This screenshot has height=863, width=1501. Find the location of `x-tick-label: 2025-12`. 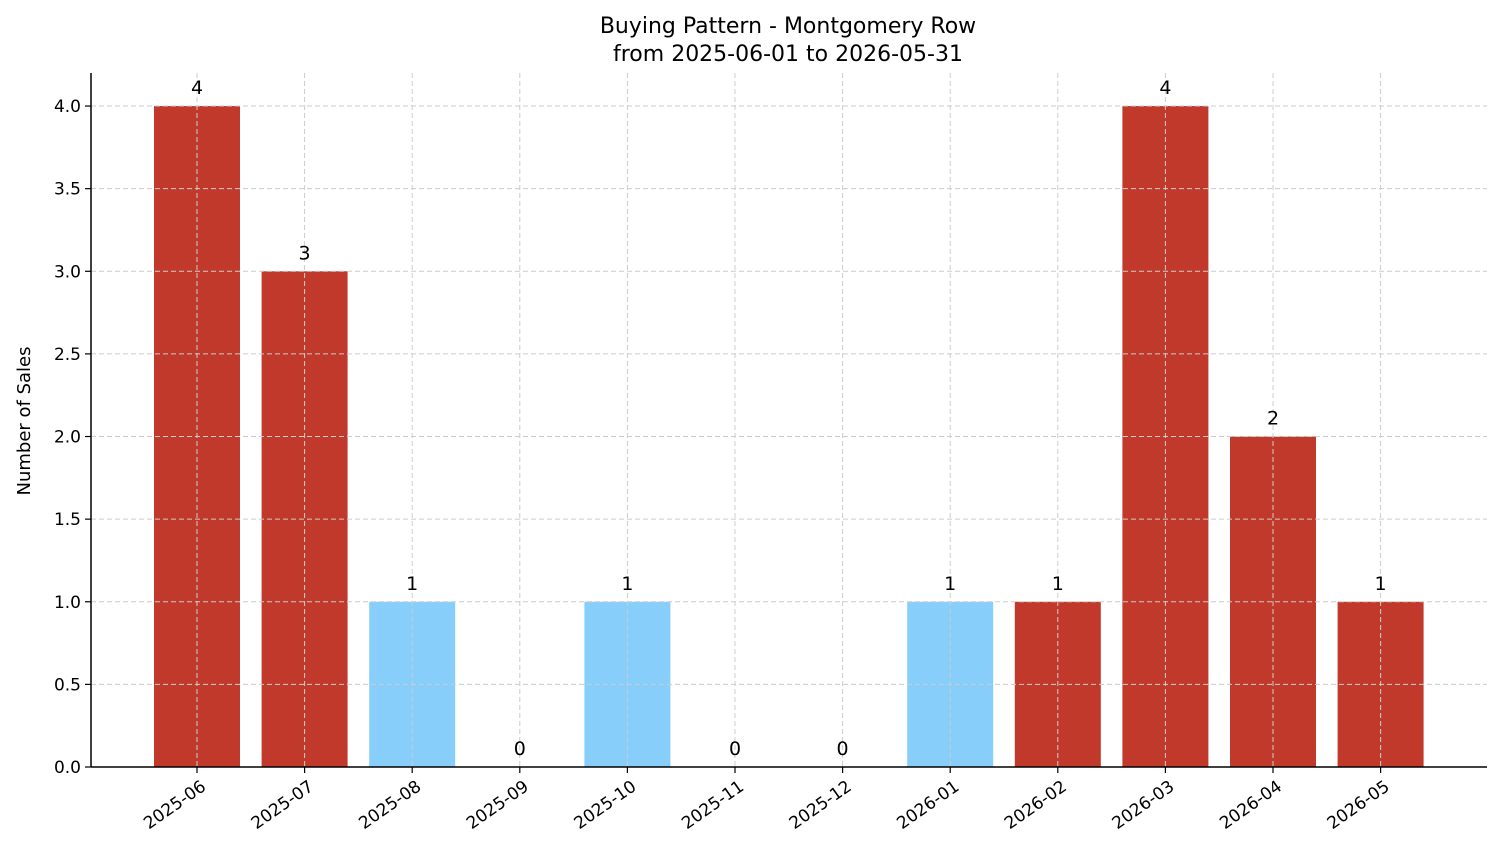

x-tick-label: 2025-12 is located at coordinates (821, 805).